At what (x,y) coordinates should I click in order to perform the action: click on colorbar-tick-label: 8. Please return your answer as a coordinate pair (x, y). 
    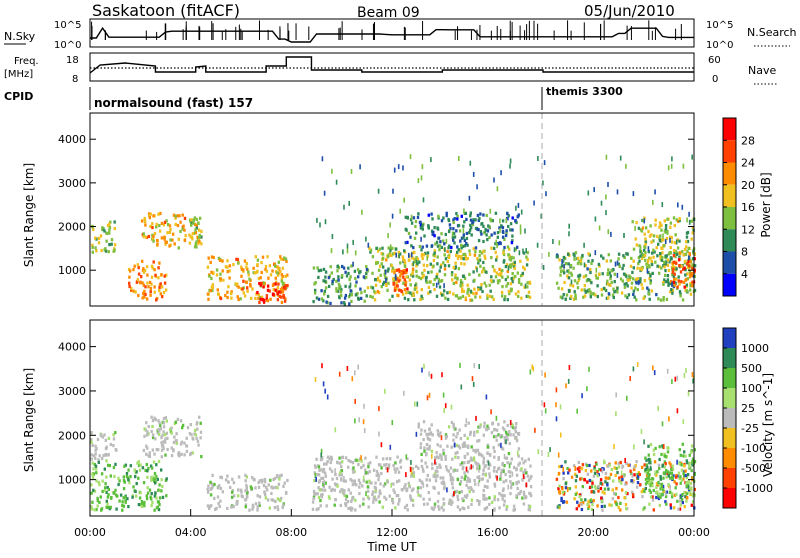
    Looking at the image, I should click on (744, 252).